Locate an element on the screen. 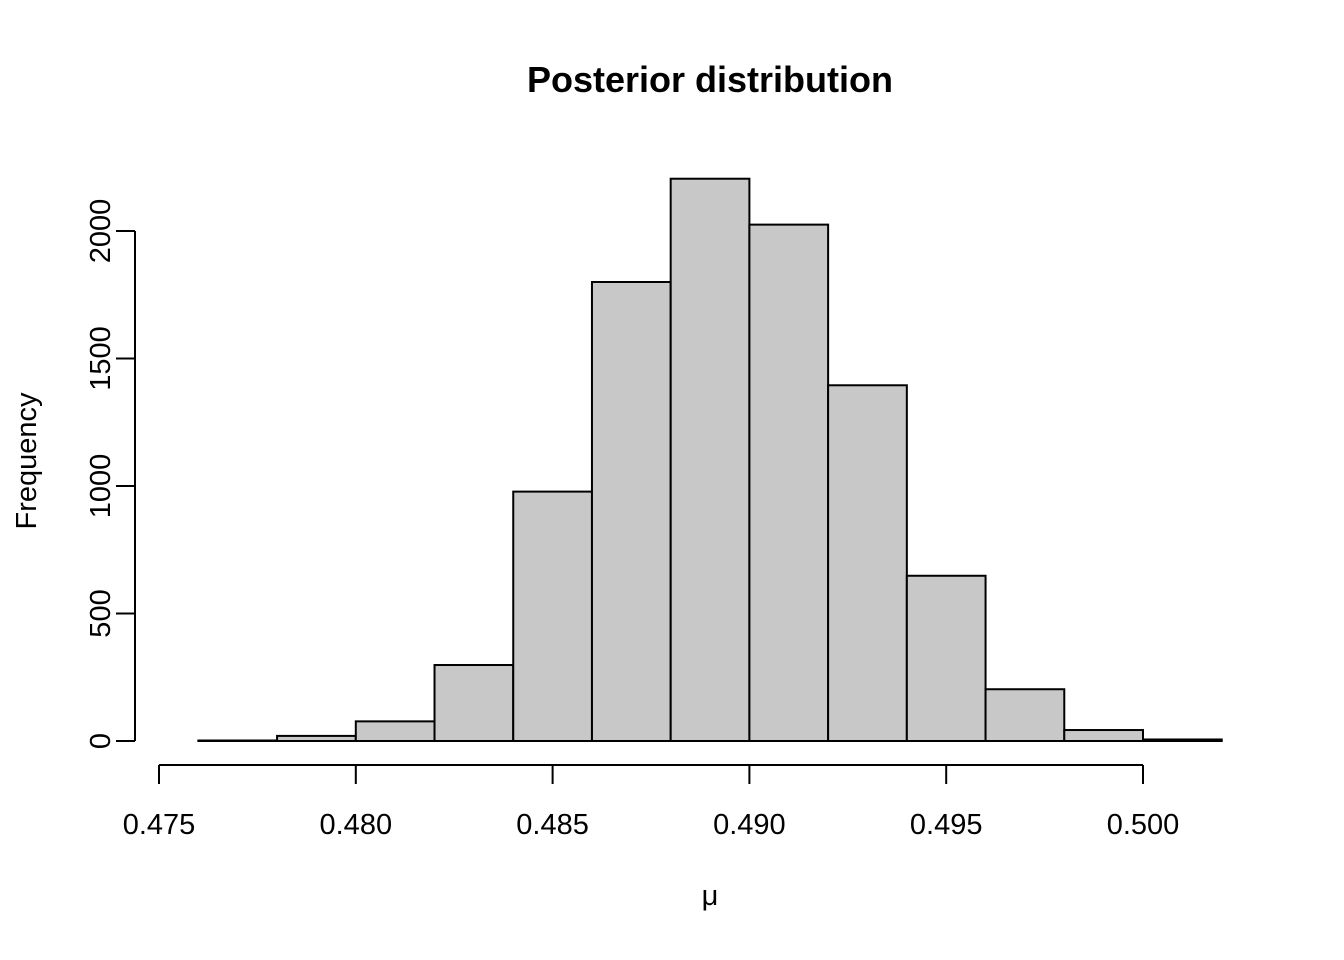  chart-title: Posterior distribution is located at coordinates (710, 79).